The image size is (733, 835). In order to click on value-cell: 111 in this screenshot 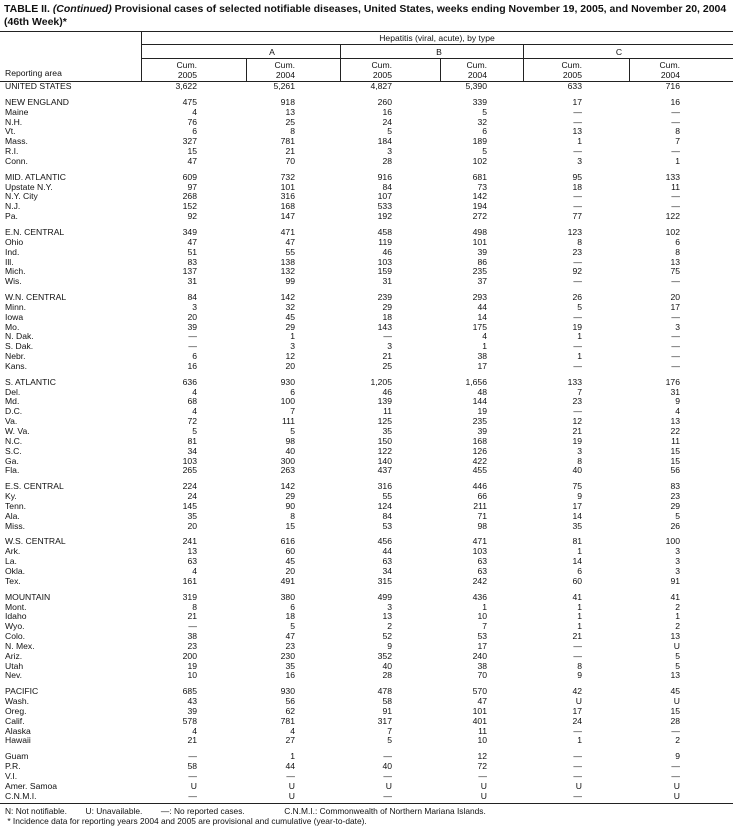, I will do `click(288, 421)`.